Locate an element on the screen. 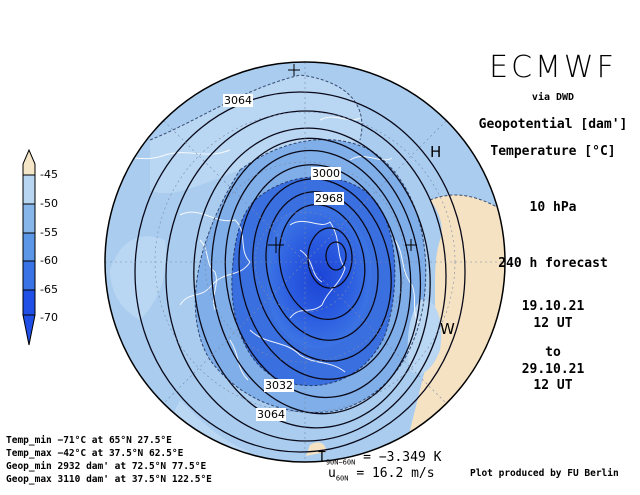  field-2-label: Temperature [°C] is located at coordinates (553, 151).